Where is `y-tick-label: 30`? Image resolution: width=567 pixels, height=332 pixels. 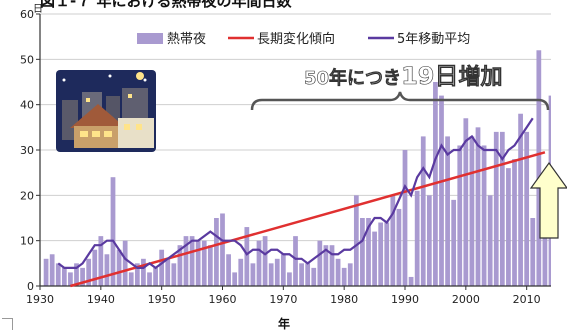
y-tick-label: 30 is located at coordinates (27, 150).